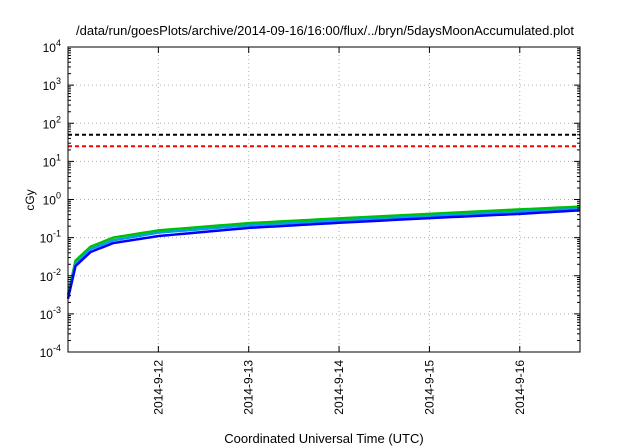 The height and width of the screenshot is (448, 640). What do you see at coordinates (339, 387) in the screenshot?
I see `x-tick-label: 2014-9-14` at bounding box center [339, 387].